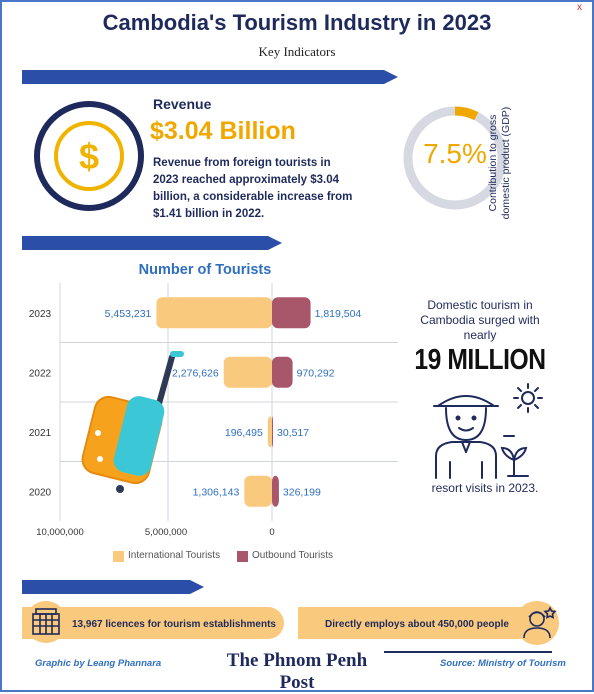 Image resolution: width=594 pixels, height=694 pixels. Describe the element at coordinates (40, 373) in the screenshot. I see `category-label: 2022` at that location.